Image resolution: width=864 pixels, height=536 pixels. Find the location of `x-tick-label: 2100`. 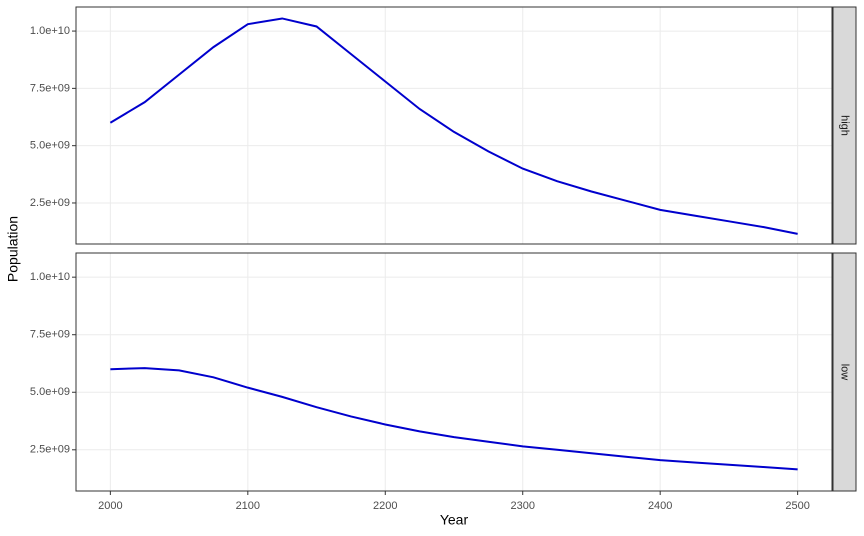

x-tick-label: 2100 is located at coordinates (248, 506).